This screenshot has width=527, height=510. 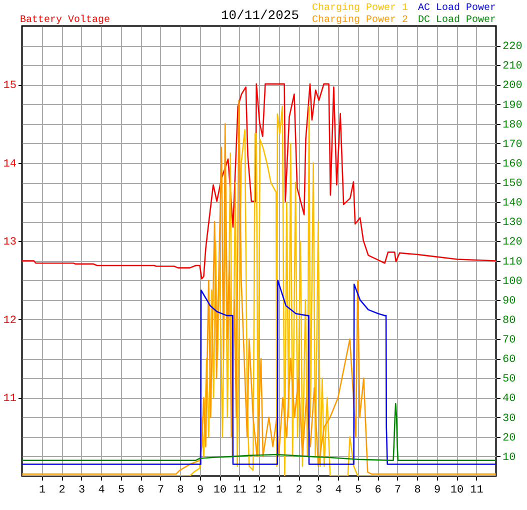 What do you see at coordinates (509, 380) in the screenshot?
I see `y2-tick-label: 50` at bounding box center [509, 380].